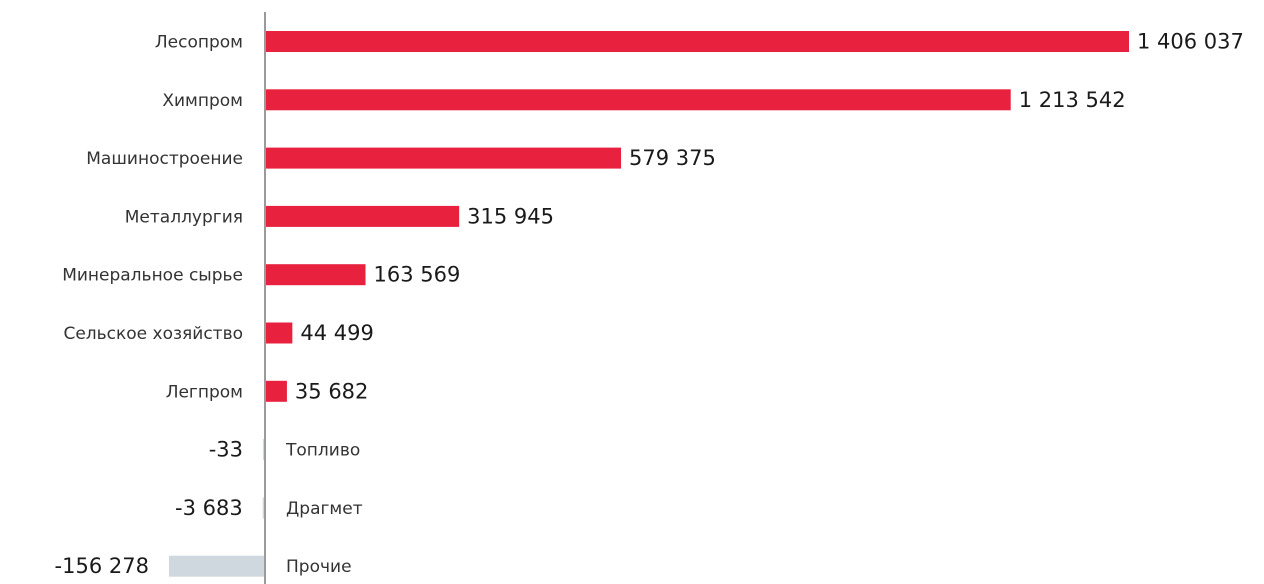  Describe the element at coordinates (697, 41) in the screenshot. I see `bar-лесопром` at that location.